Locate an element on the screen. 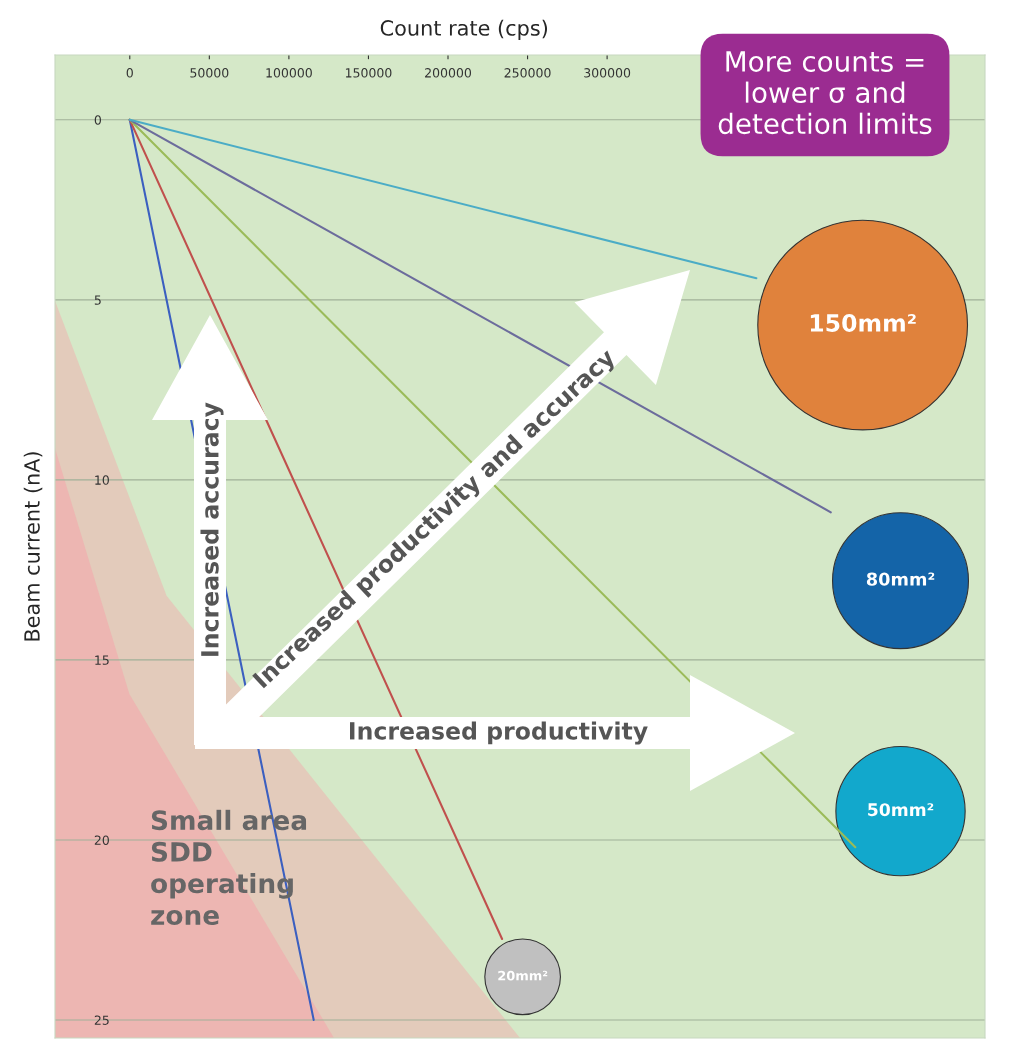 This screenshot has height=1041, width=1017. x-tick-label: 100000 is located at coordinates (289, 73).